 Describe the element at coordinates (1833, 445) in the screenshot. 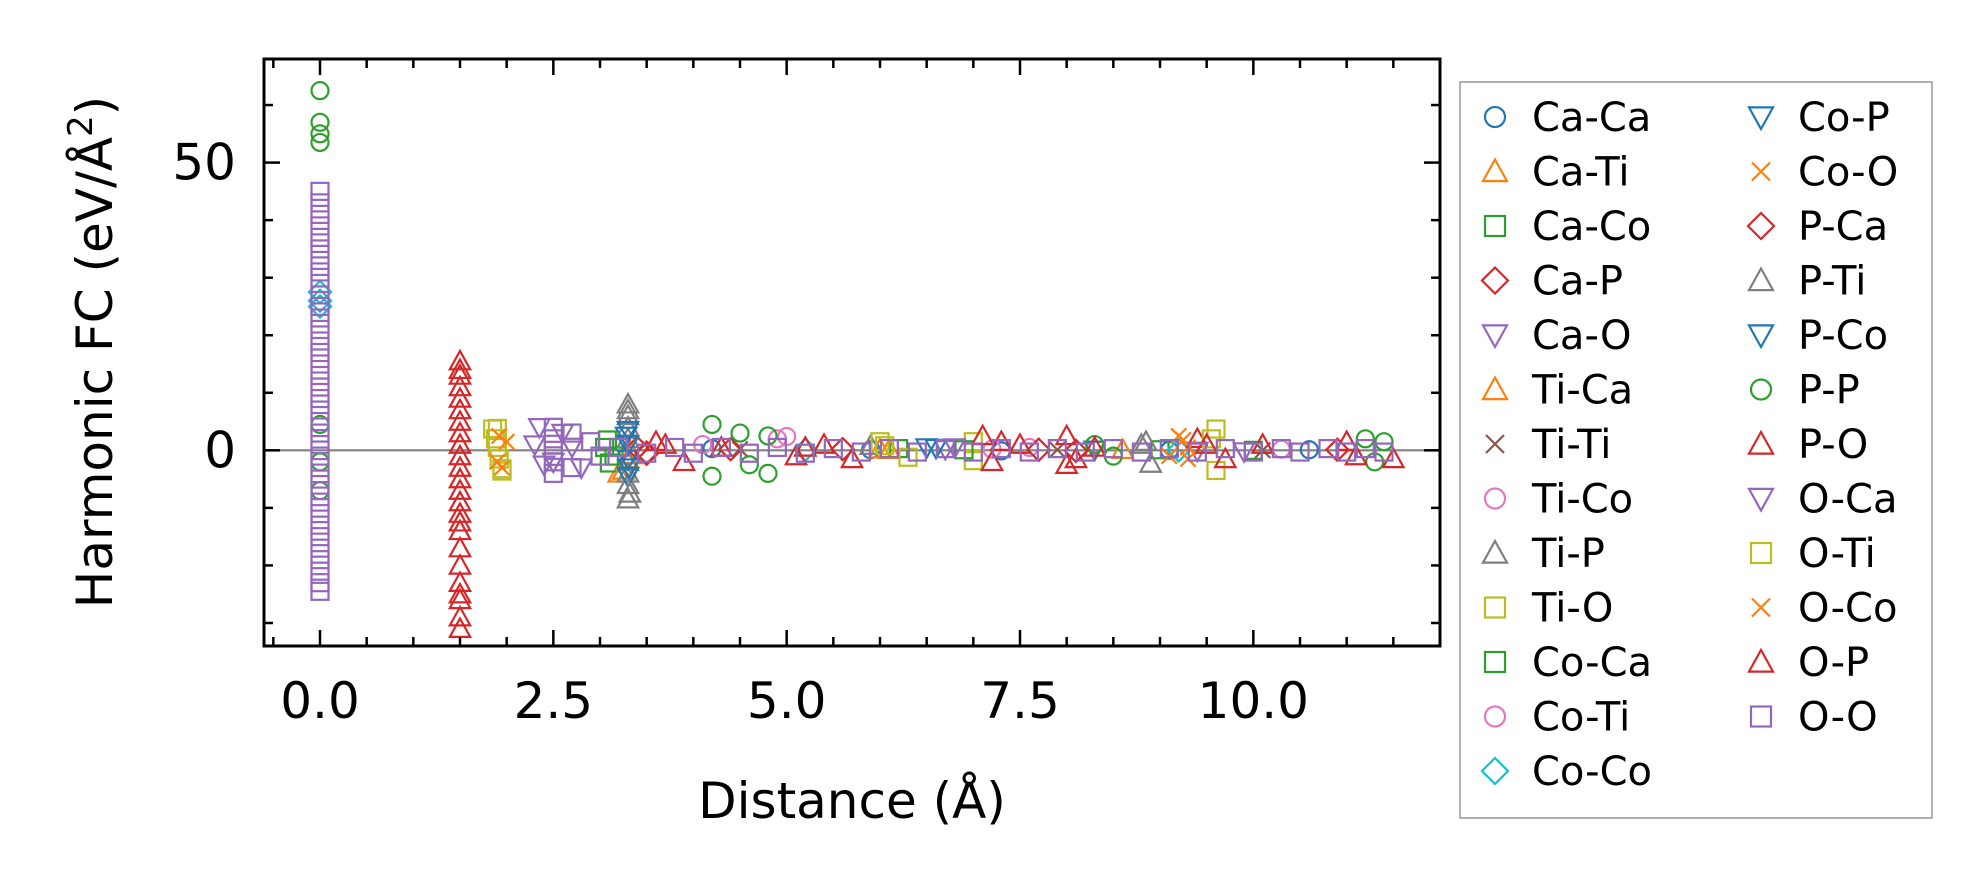

I see `legend-label: P-O` at that location.